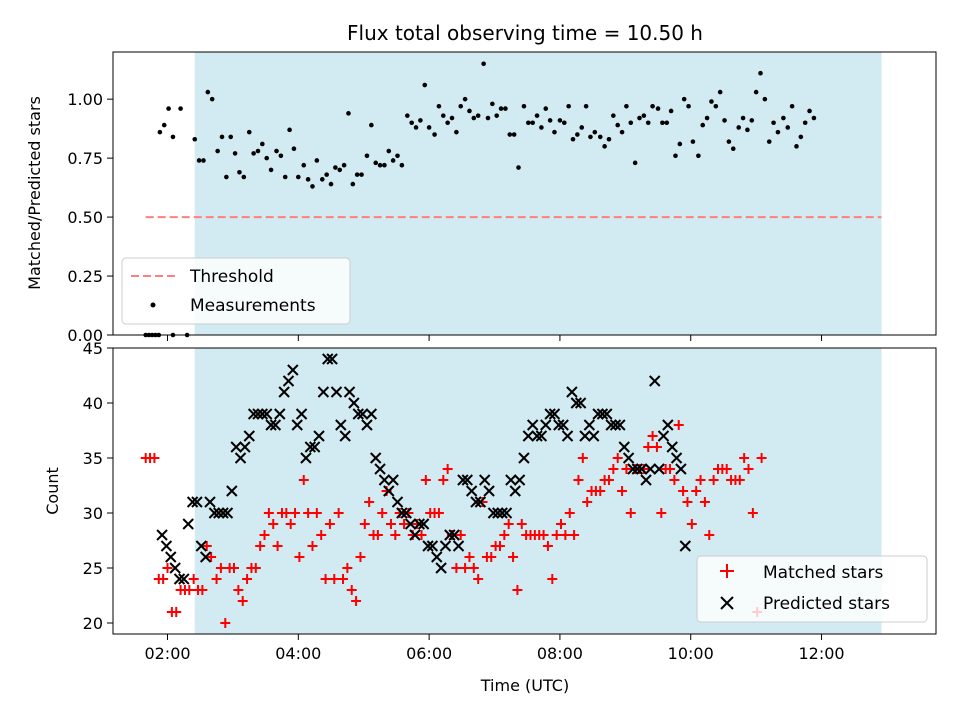  What do you see at coordinates (93, 568) in the screenshot?
I see `bottom-y-tick-label: 25` at bounding box center [93, 568].